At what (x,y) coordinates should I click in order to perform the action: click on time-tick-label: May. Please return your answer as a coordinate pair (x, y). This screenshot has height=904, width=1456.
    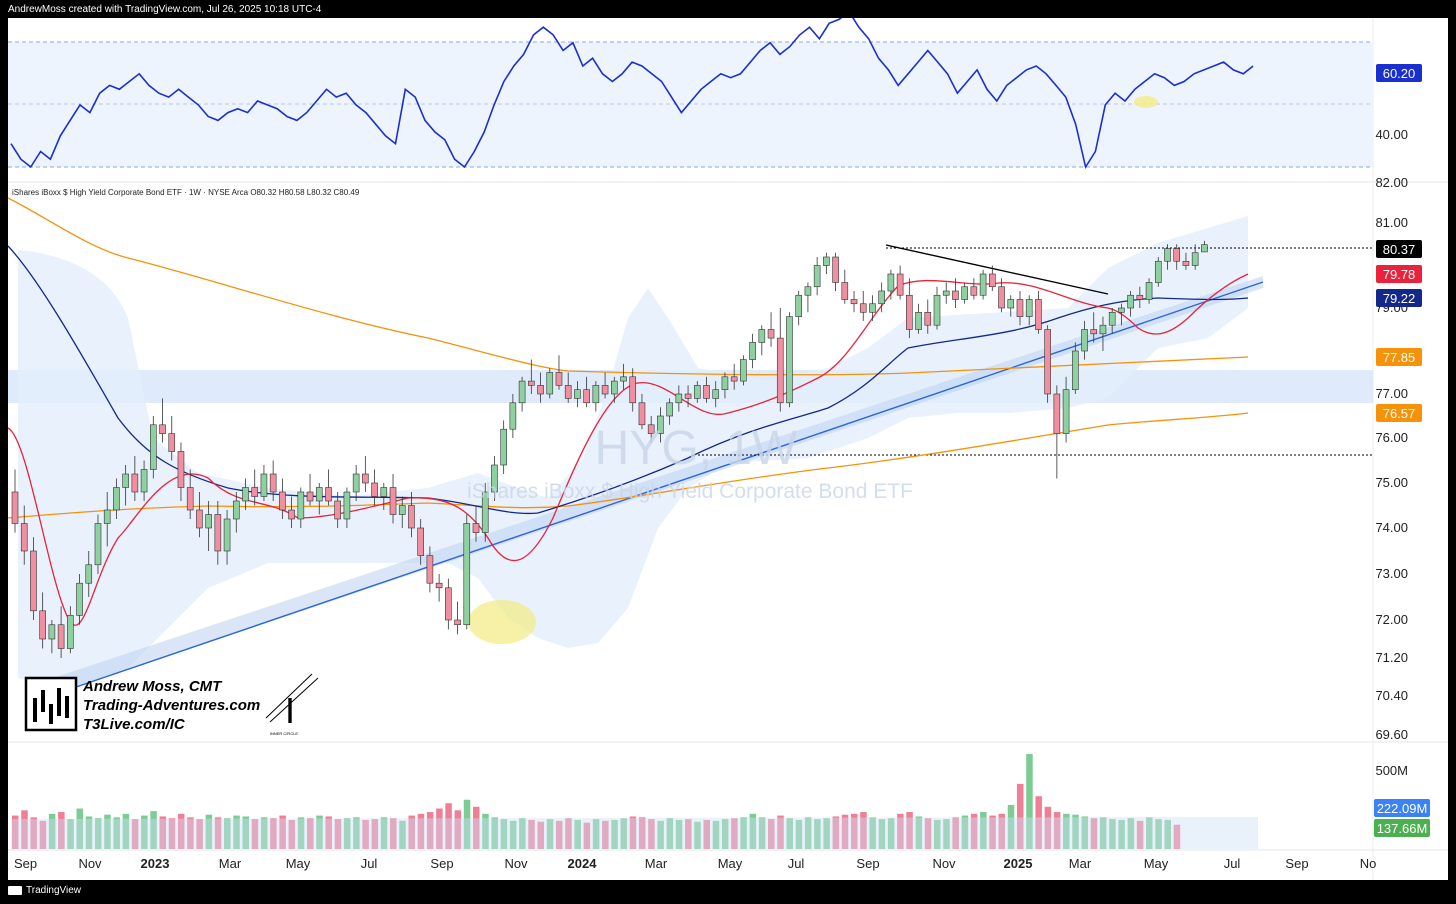
    Looking at the image, I should click on (298, 863).